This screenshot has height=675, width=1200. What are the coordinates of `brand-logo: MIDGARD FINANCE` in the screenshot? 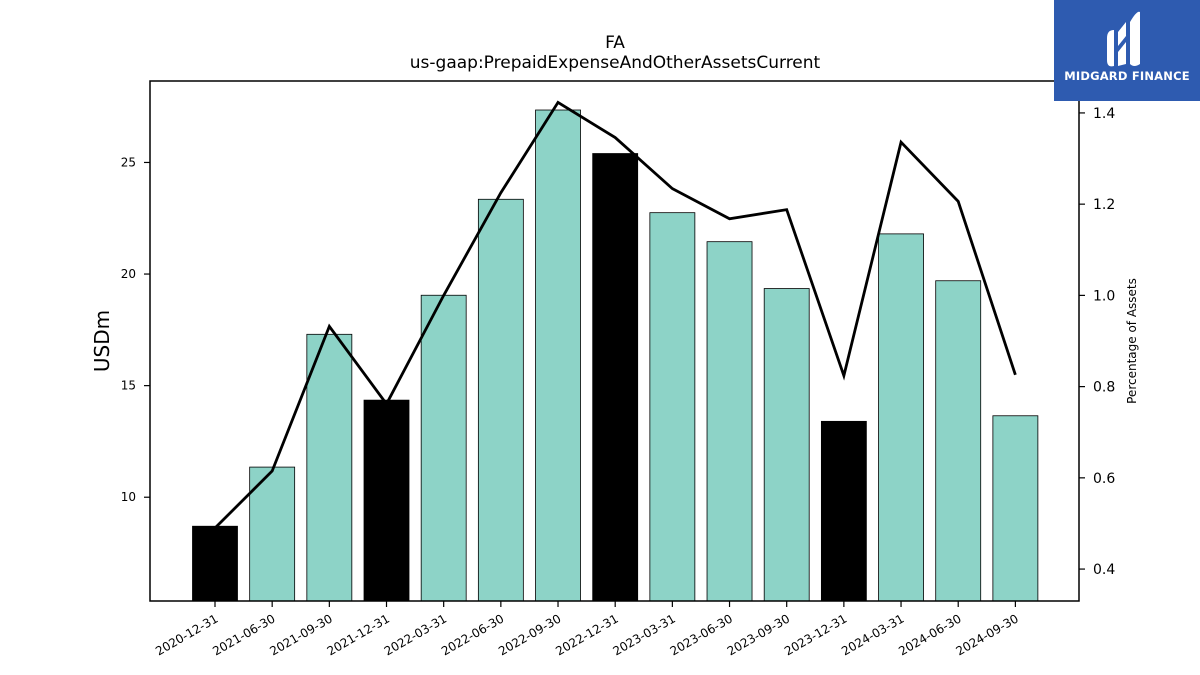 It's located at (1127, 50).